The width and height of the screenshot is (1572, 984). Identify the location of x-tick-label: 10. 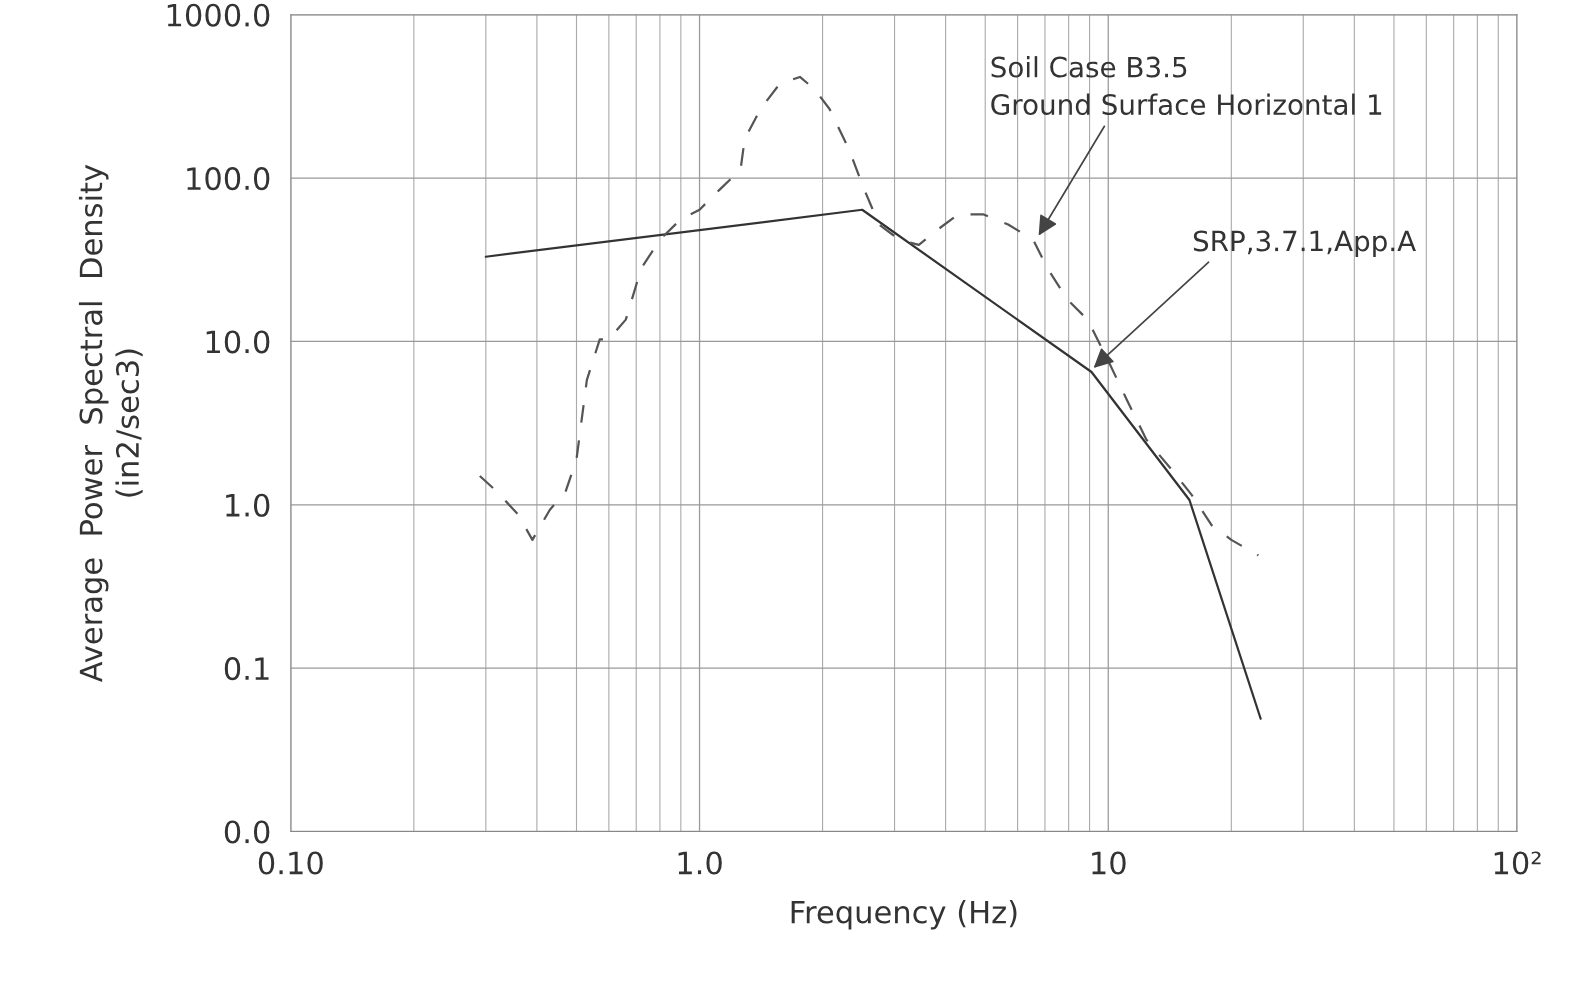
(1109, 863).